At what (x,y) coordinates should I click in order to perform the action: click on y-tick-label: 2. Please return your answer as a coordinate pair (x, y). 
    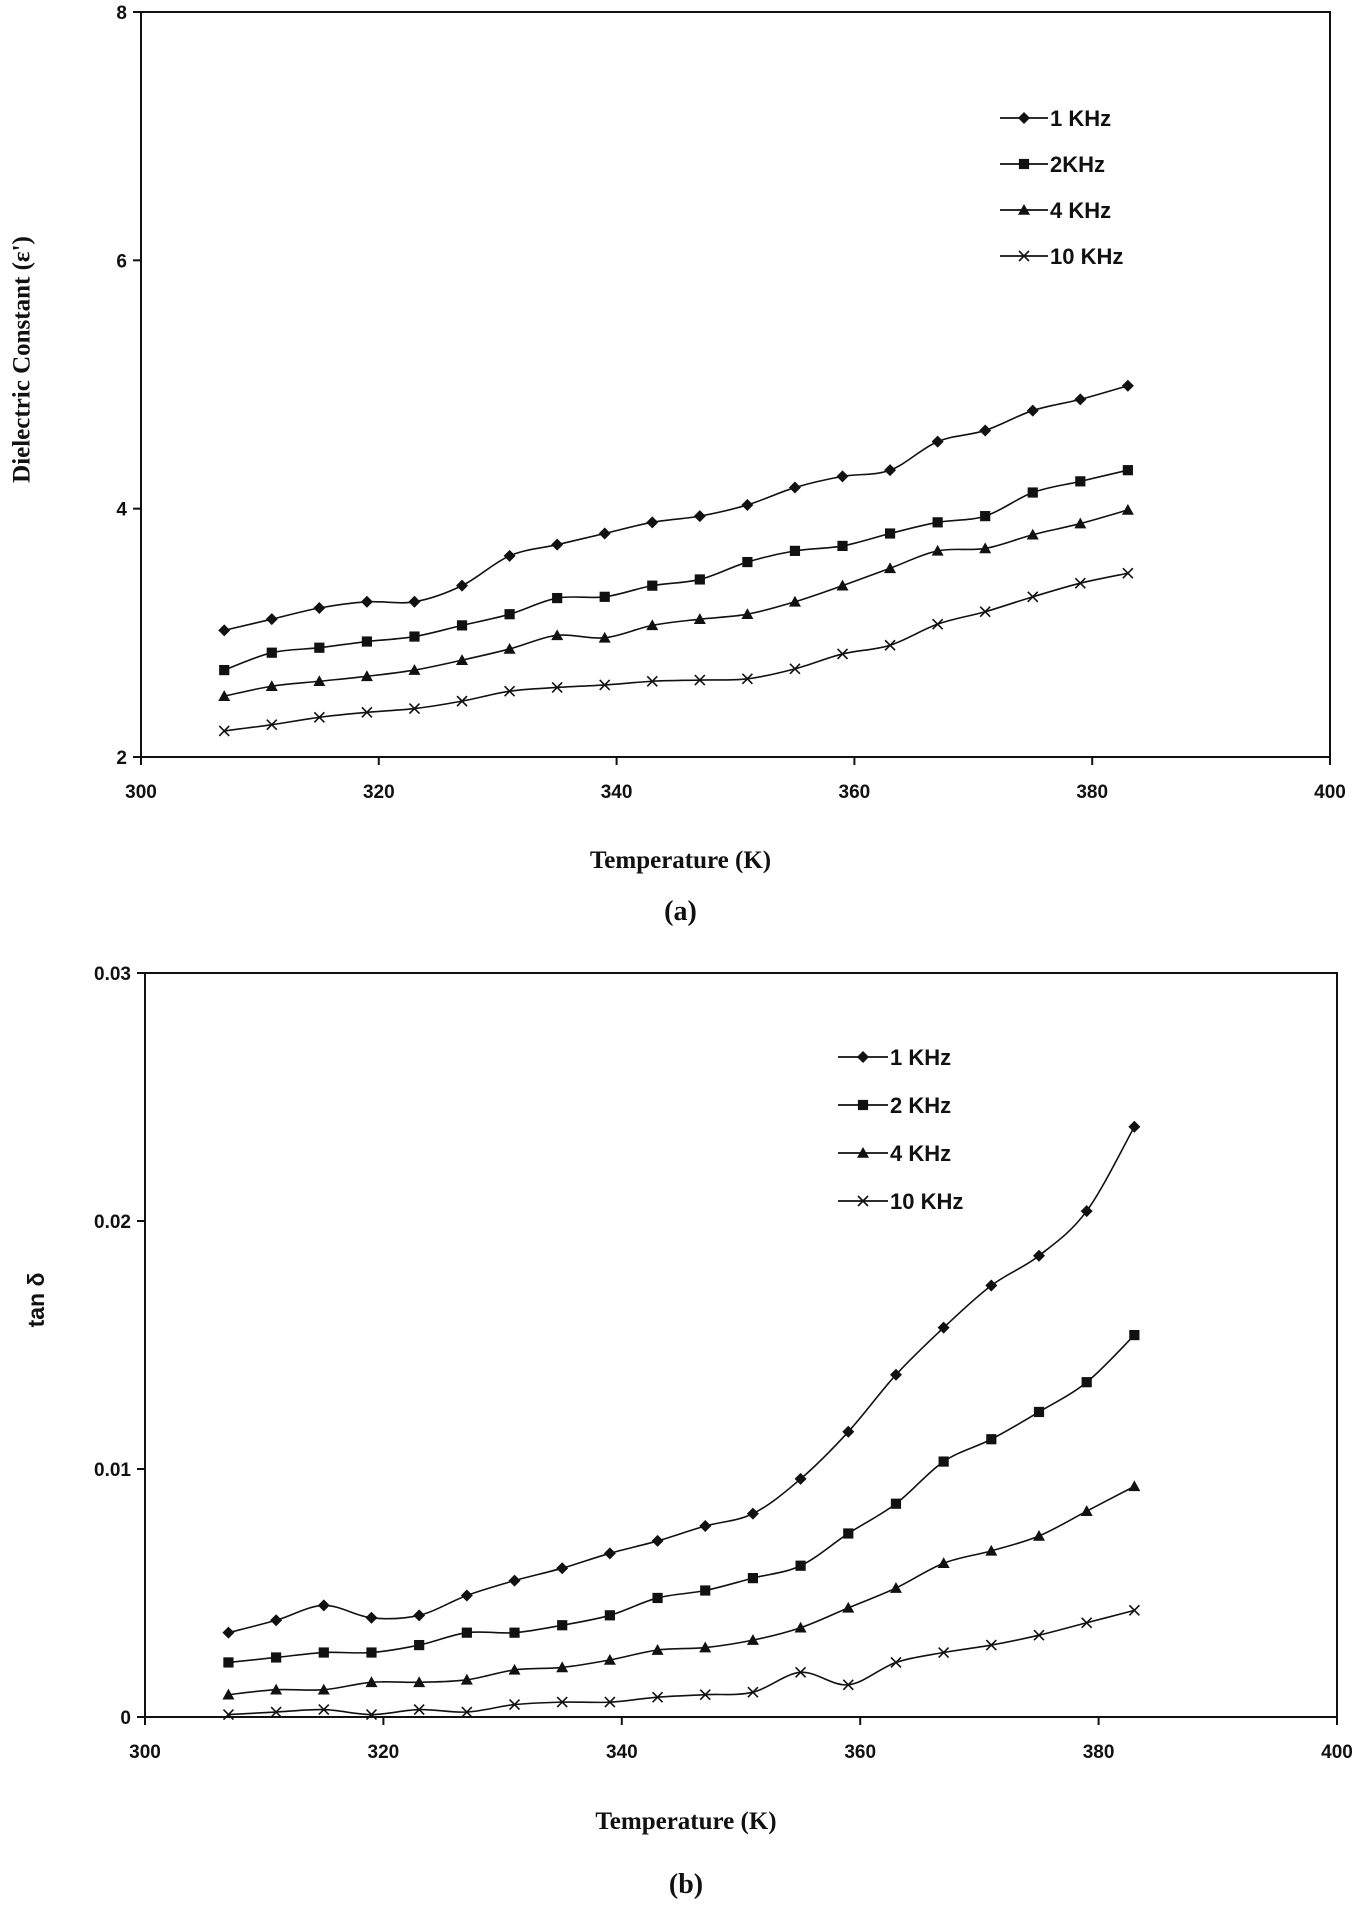
    Looking at the image, I should click on (121, 758).